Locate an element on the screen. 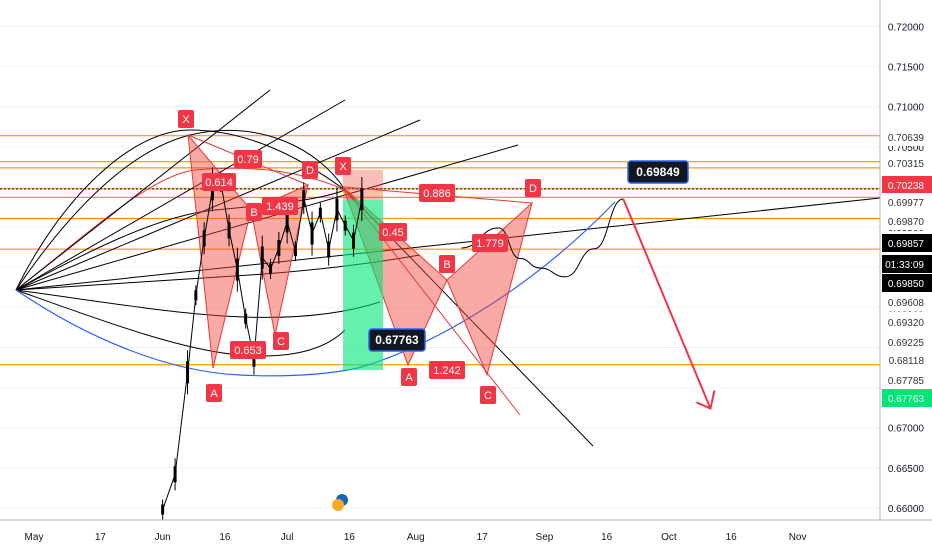 The height and width of the screenshot is (555, 932). ratio-label: 1.242 is located at coordinates (447, 371).